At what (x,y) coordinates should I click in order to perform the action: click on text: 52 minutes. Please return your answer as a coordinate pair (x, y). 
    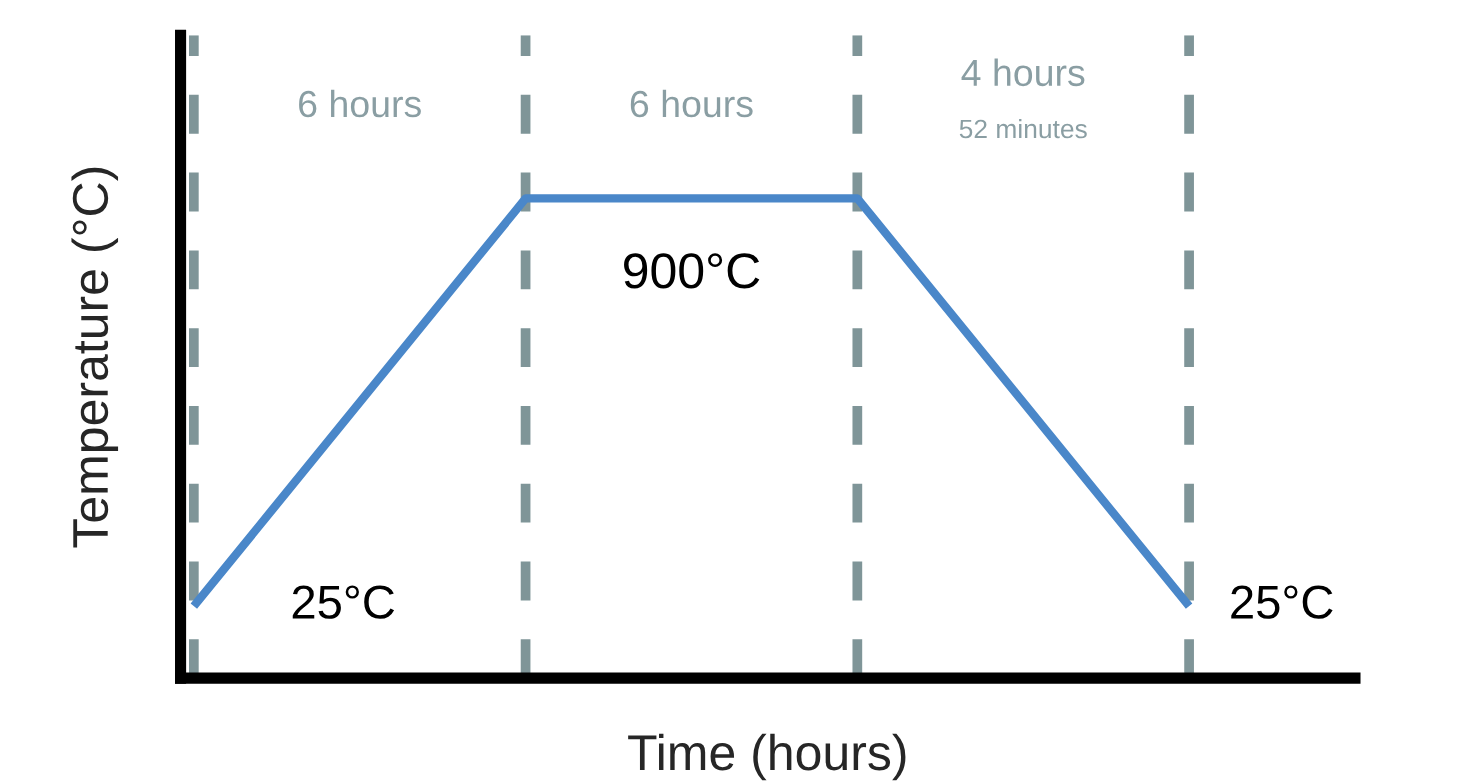
    Looking at the image, I should click on (1023, 128).